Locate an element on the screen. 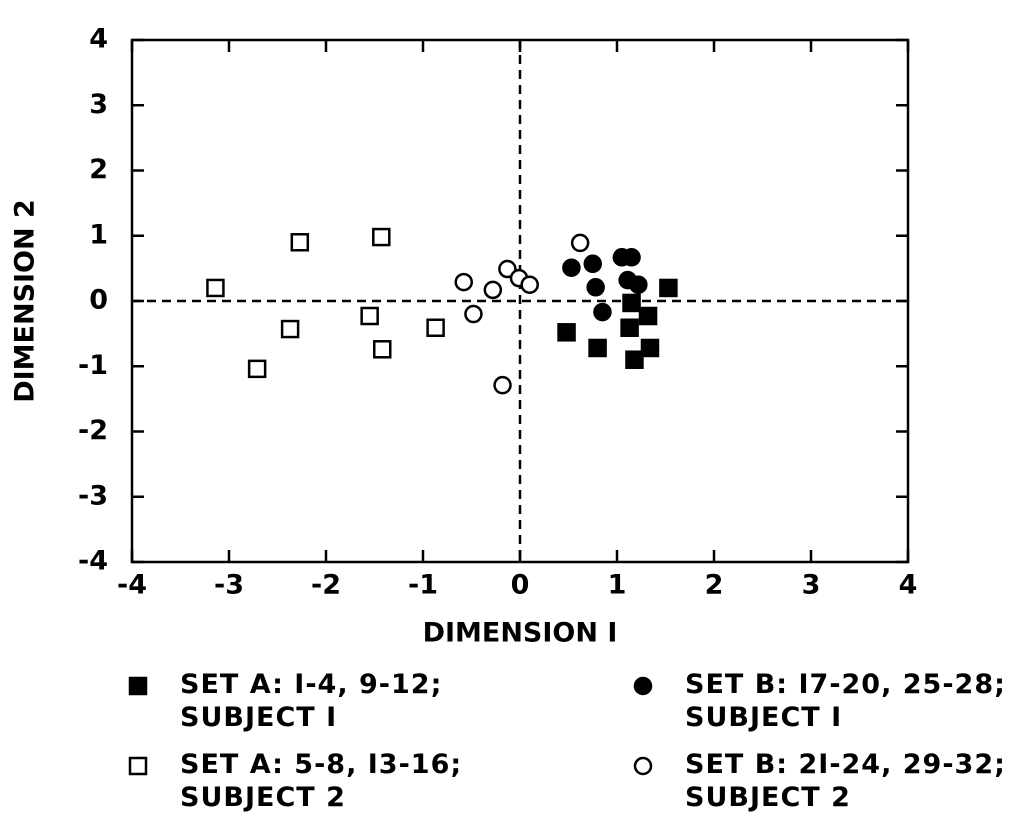  x-tick-label: 2 is located at coordinates (714, 585).